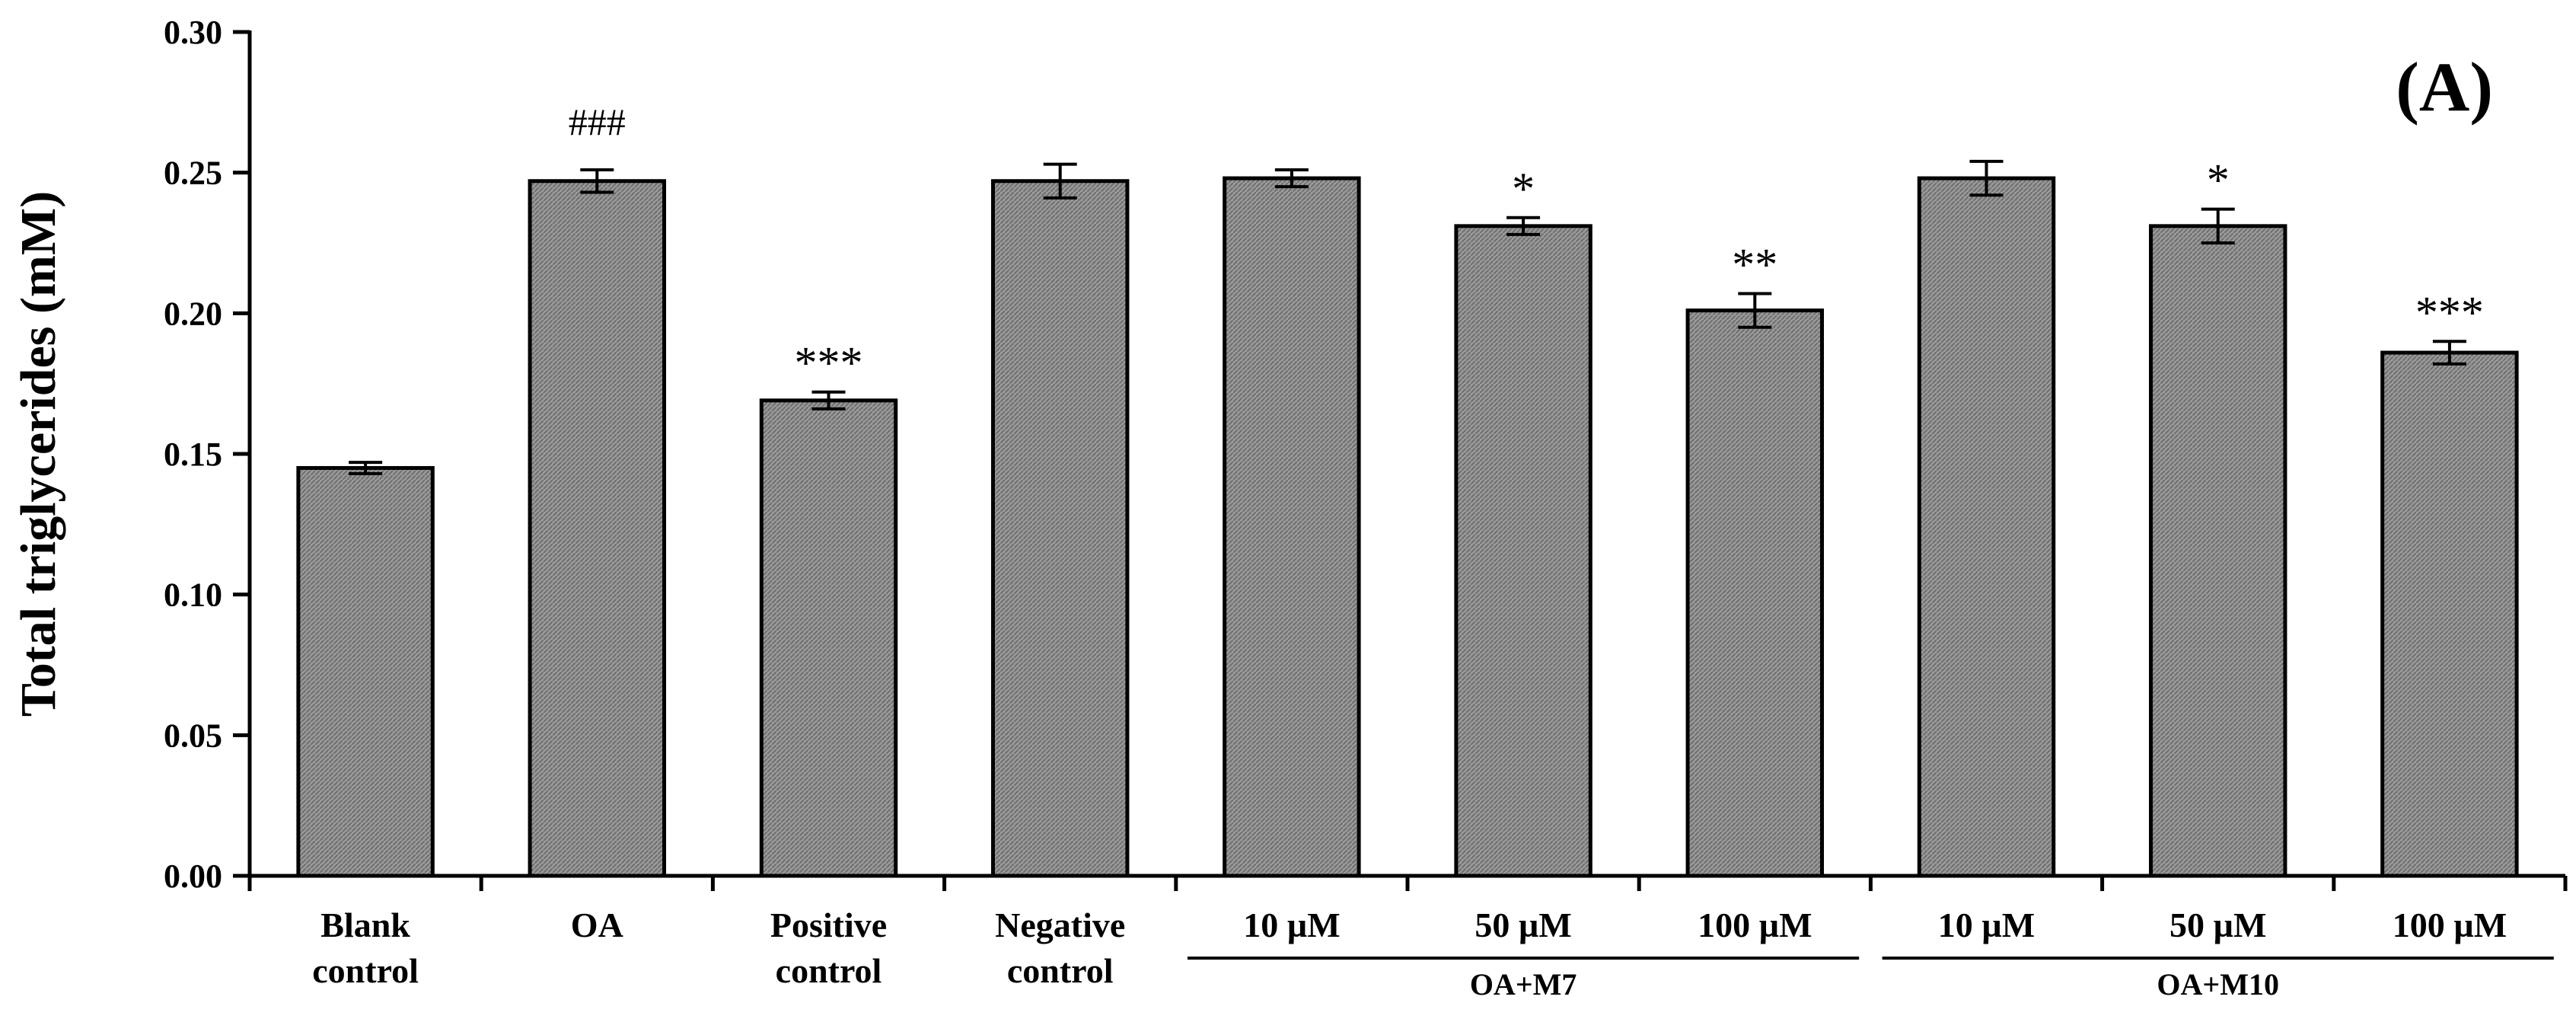 The width and height of the screenshot is (2576, 1035). Describe the element at coordinates (365, 925) in the screenshot. I see `x-category-label: Blank` at that location.